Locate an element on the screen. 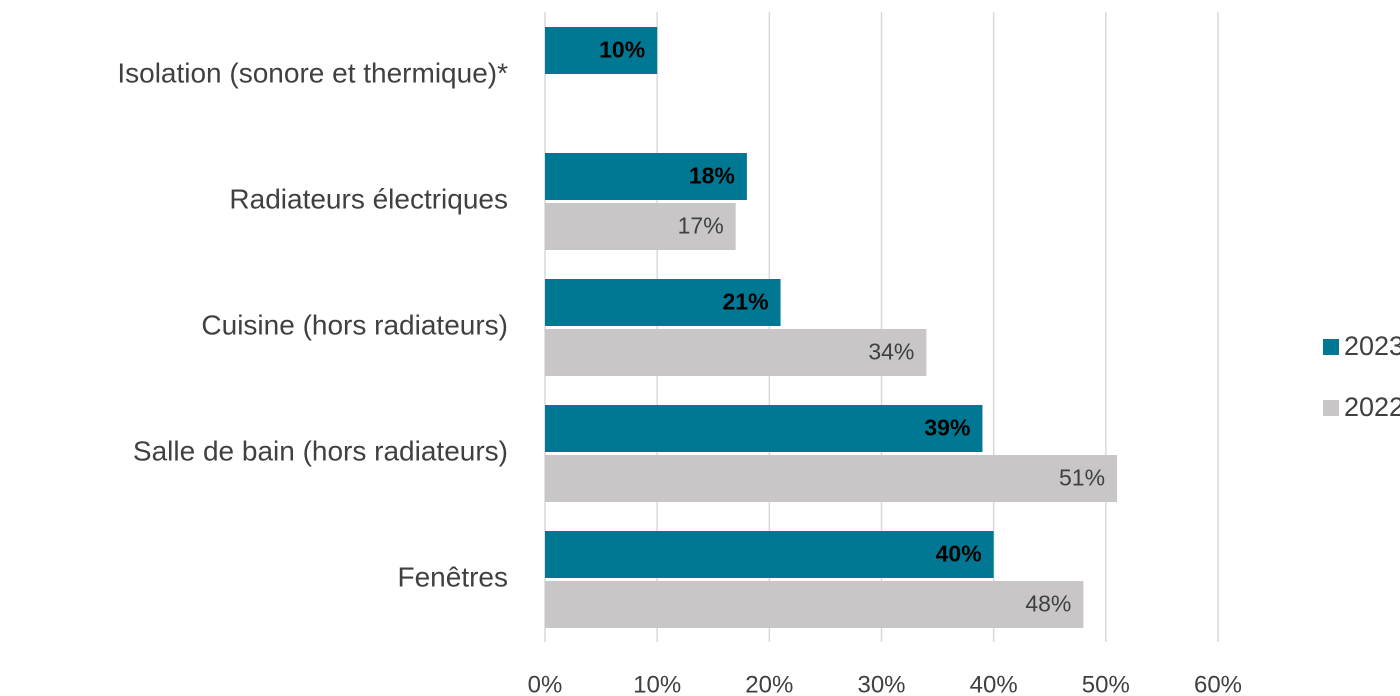 This screenshot has width=1400, height=696. data-label: 40% is located at coordinates (959, 554).